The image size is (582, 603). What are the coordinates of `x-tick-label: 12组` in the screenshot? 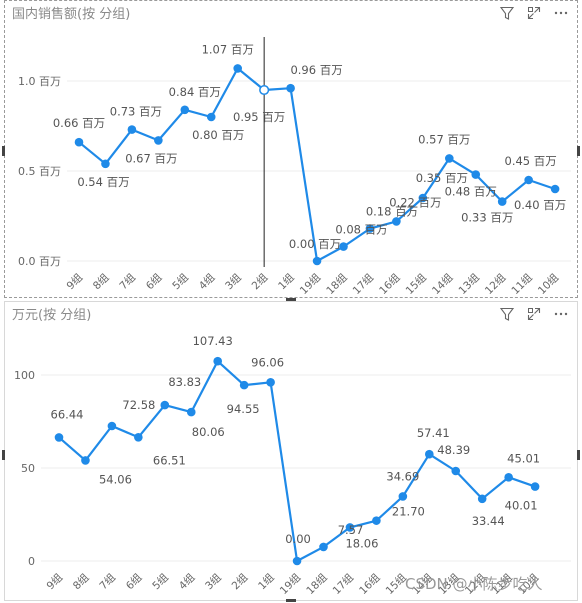 It's located at (495, 284).